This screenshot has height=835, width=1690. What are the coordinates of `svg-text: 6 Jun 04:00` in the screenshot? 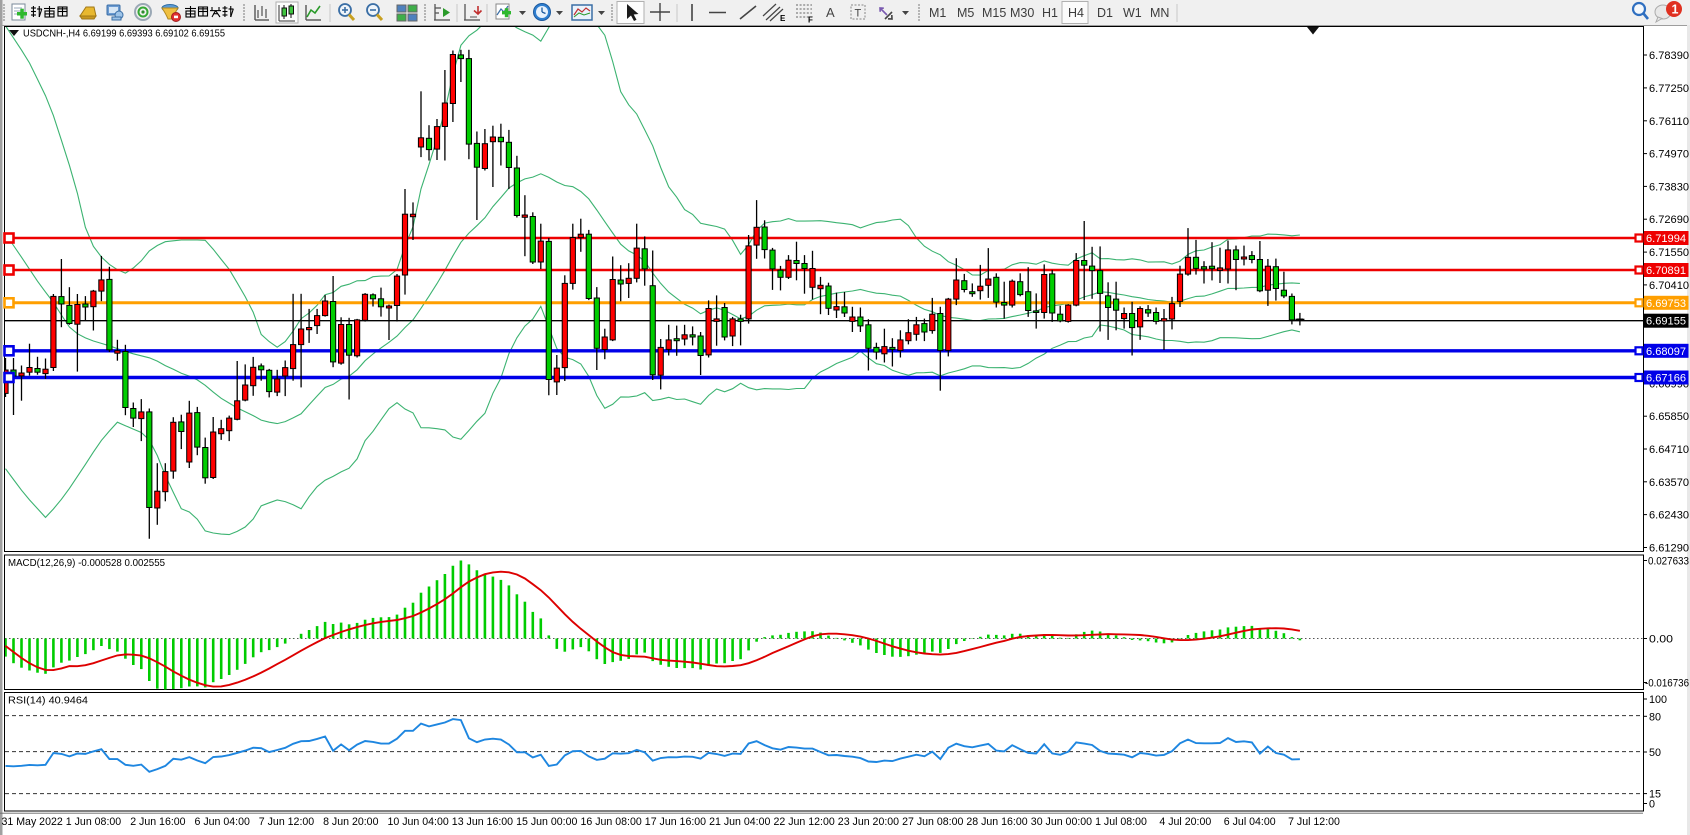 It's located at (222, 822).